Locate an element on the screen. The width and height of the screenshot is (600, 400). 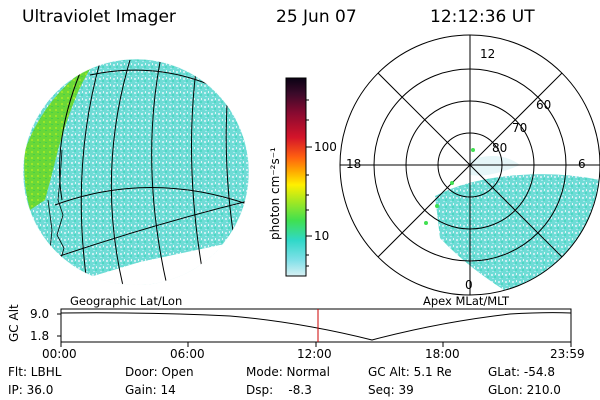
right-panel-caption: Apex MLat/MLT is located at coordinates (466, 301).